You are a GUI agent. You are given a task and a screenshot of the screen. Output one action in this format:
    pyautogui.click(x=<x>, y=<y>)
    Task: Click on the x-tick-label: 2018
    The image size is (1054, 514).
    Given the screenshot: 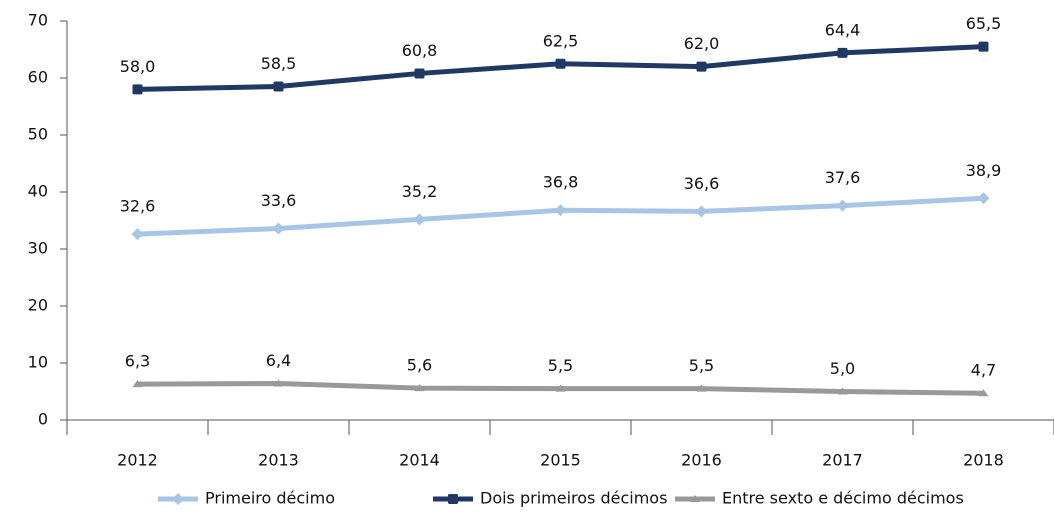 What is the action you would take?
    pyautogui.click(x=983, y=460)
    